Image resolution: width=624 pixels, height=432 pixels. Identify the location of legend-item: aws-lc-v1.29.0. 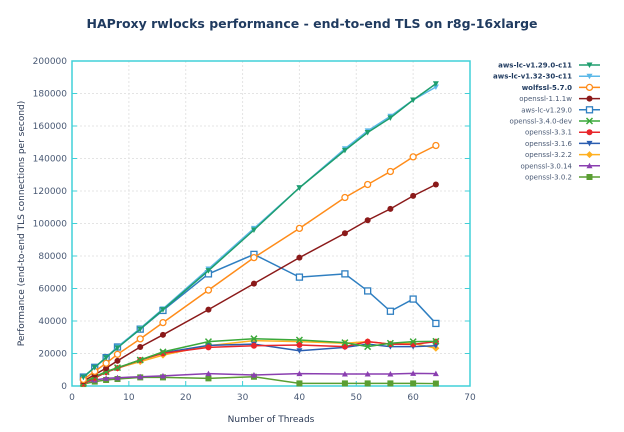
(560, 110).